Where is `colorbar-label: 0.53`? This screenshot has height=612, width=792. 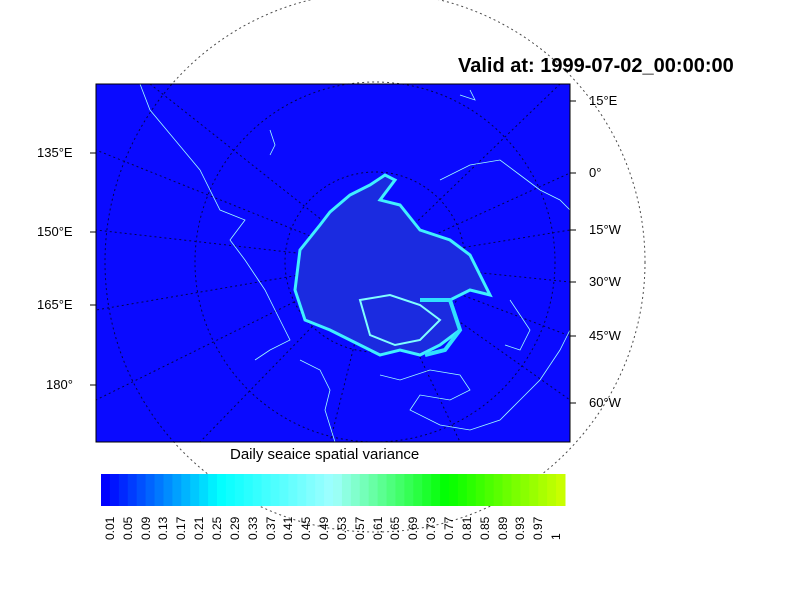
colorbar-label: 0.53 is located at coordinates (341, 528).